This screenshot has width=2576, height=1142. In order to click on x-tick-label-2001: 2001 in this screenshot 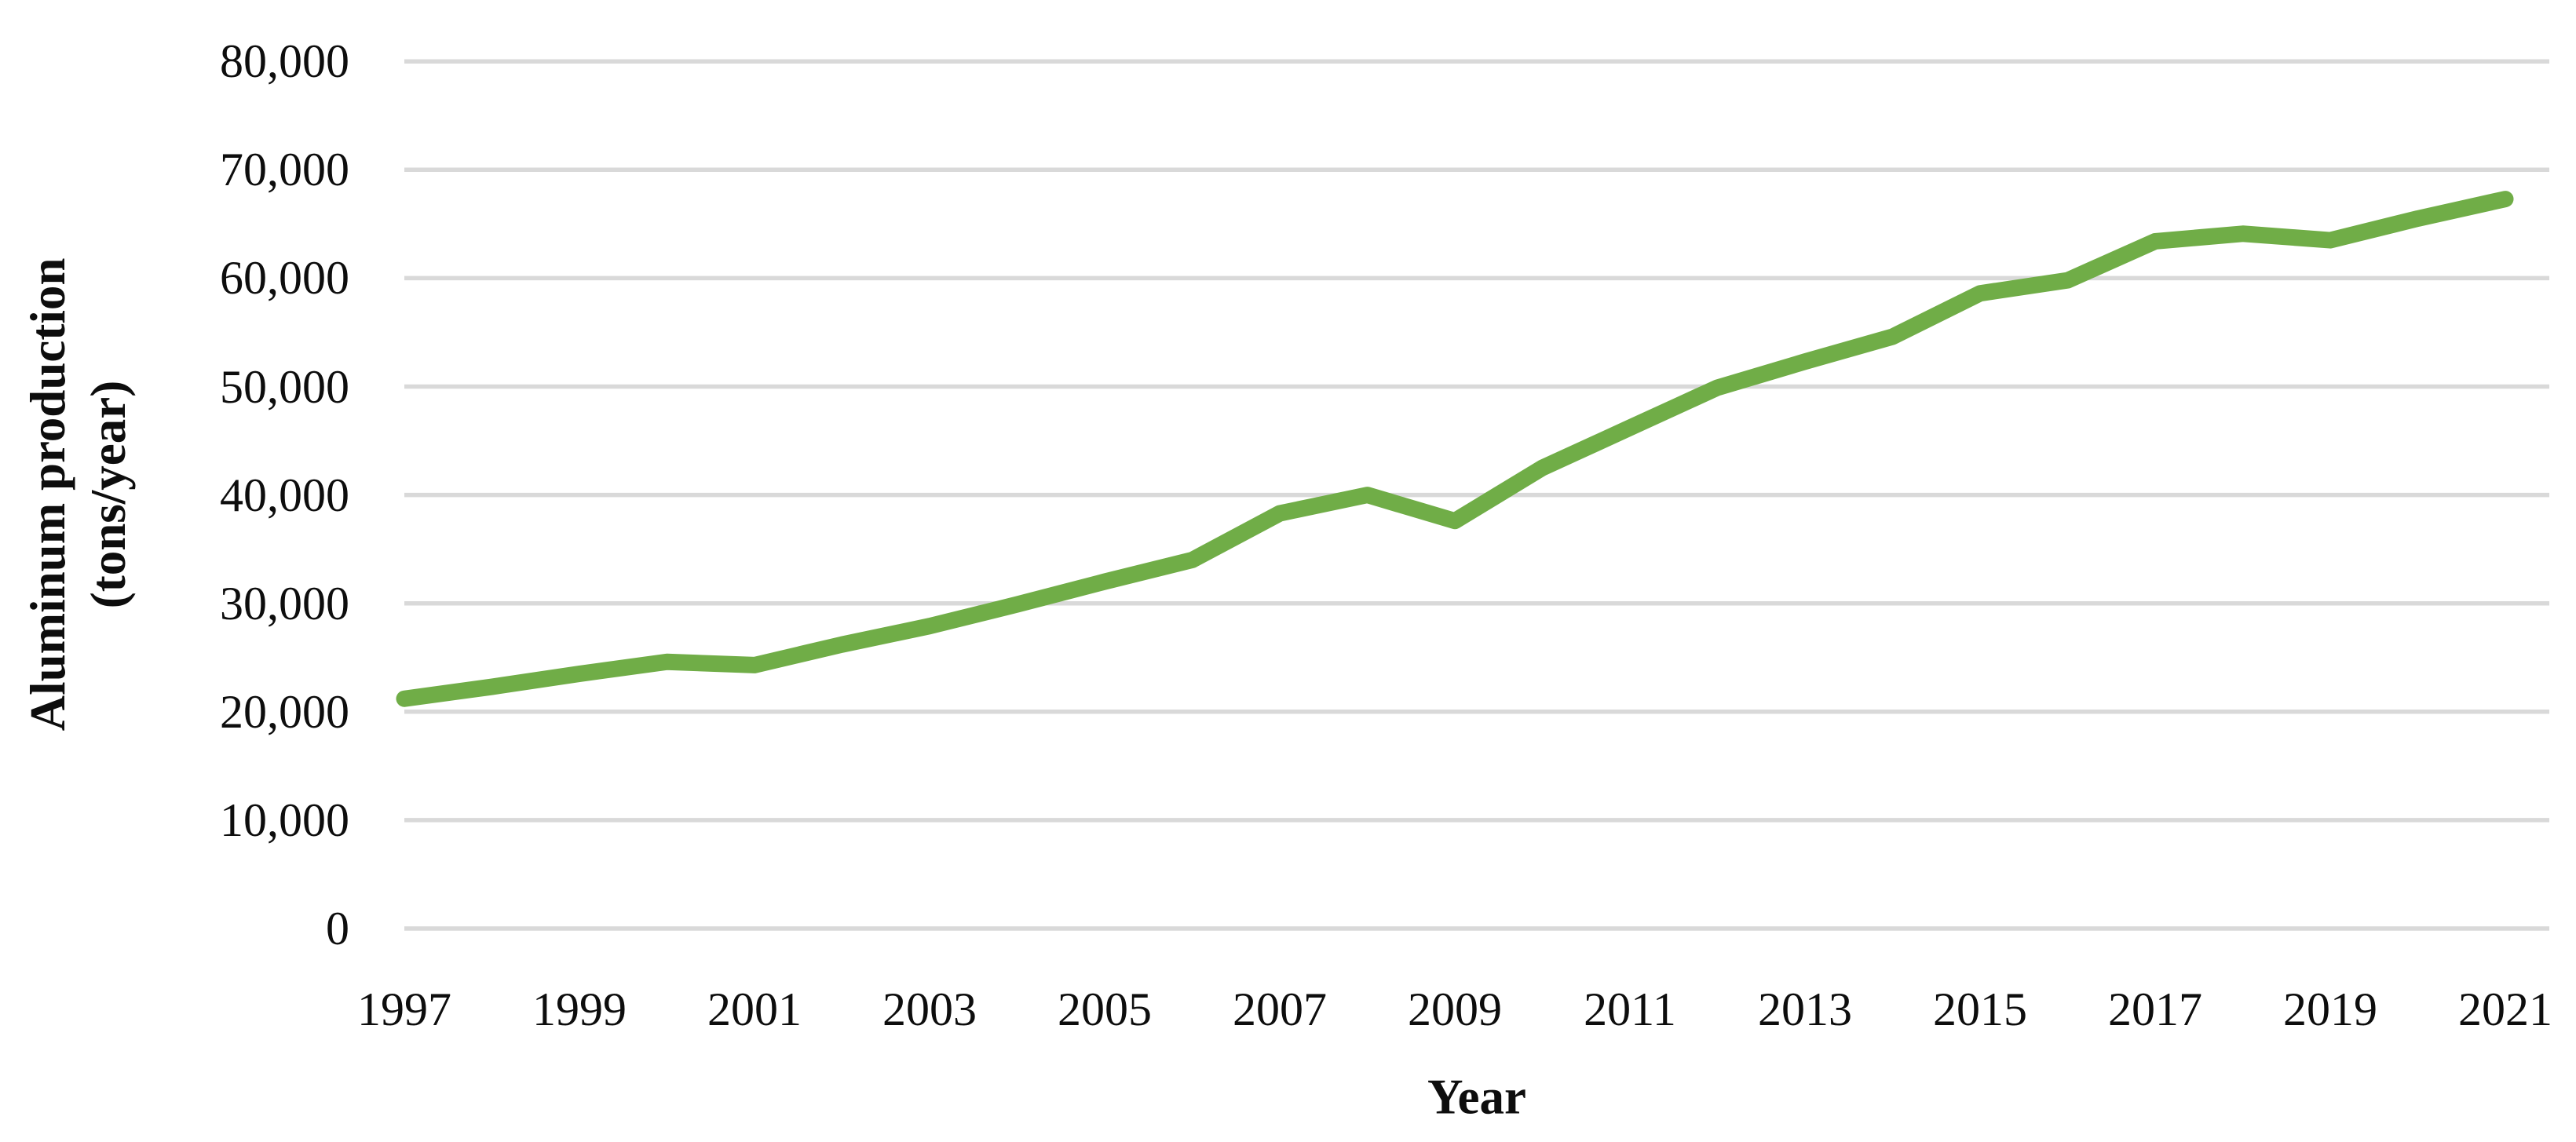, I will do `click(754, 1009)`.